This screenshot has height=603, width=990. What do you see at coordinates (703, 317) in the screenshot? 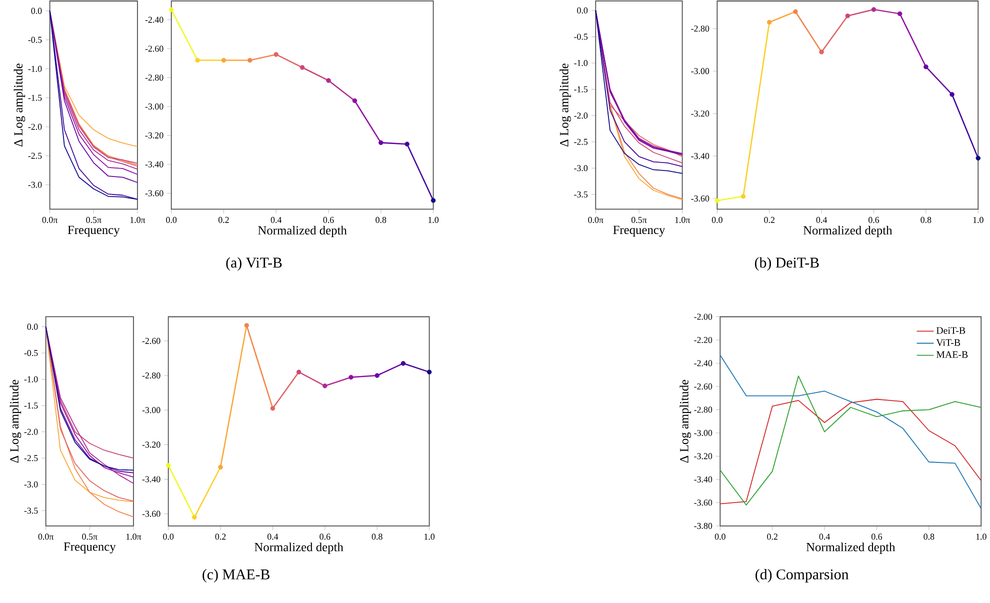
I see `y-tick-label: -2.00` at bounding box center [703, 317].